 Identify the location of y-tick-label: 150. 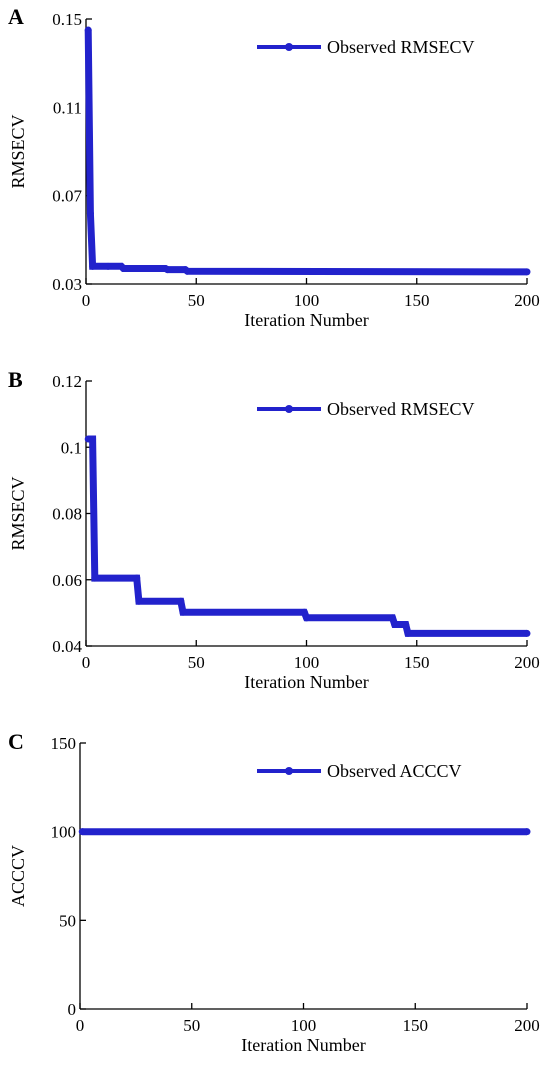
(64, 743).